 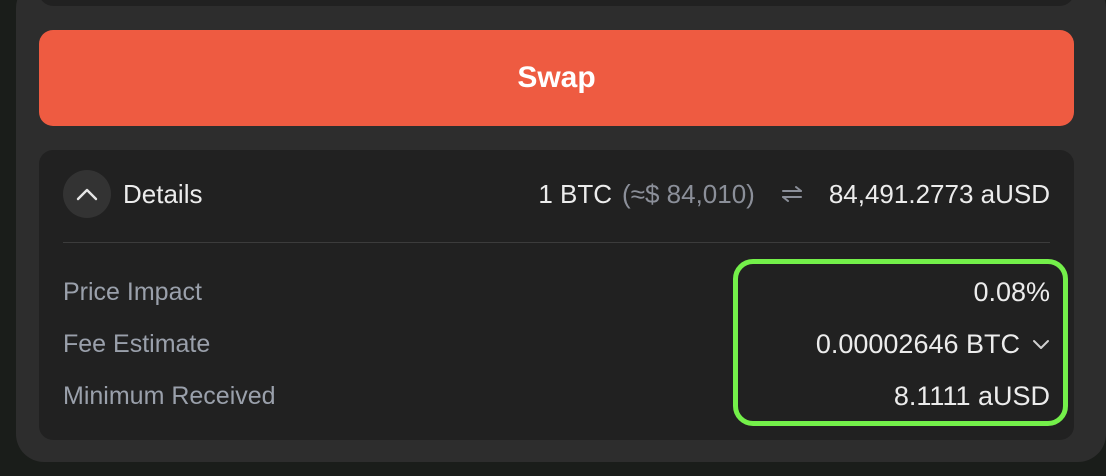 I want to click on details-divider, so click(x=556, y=242).